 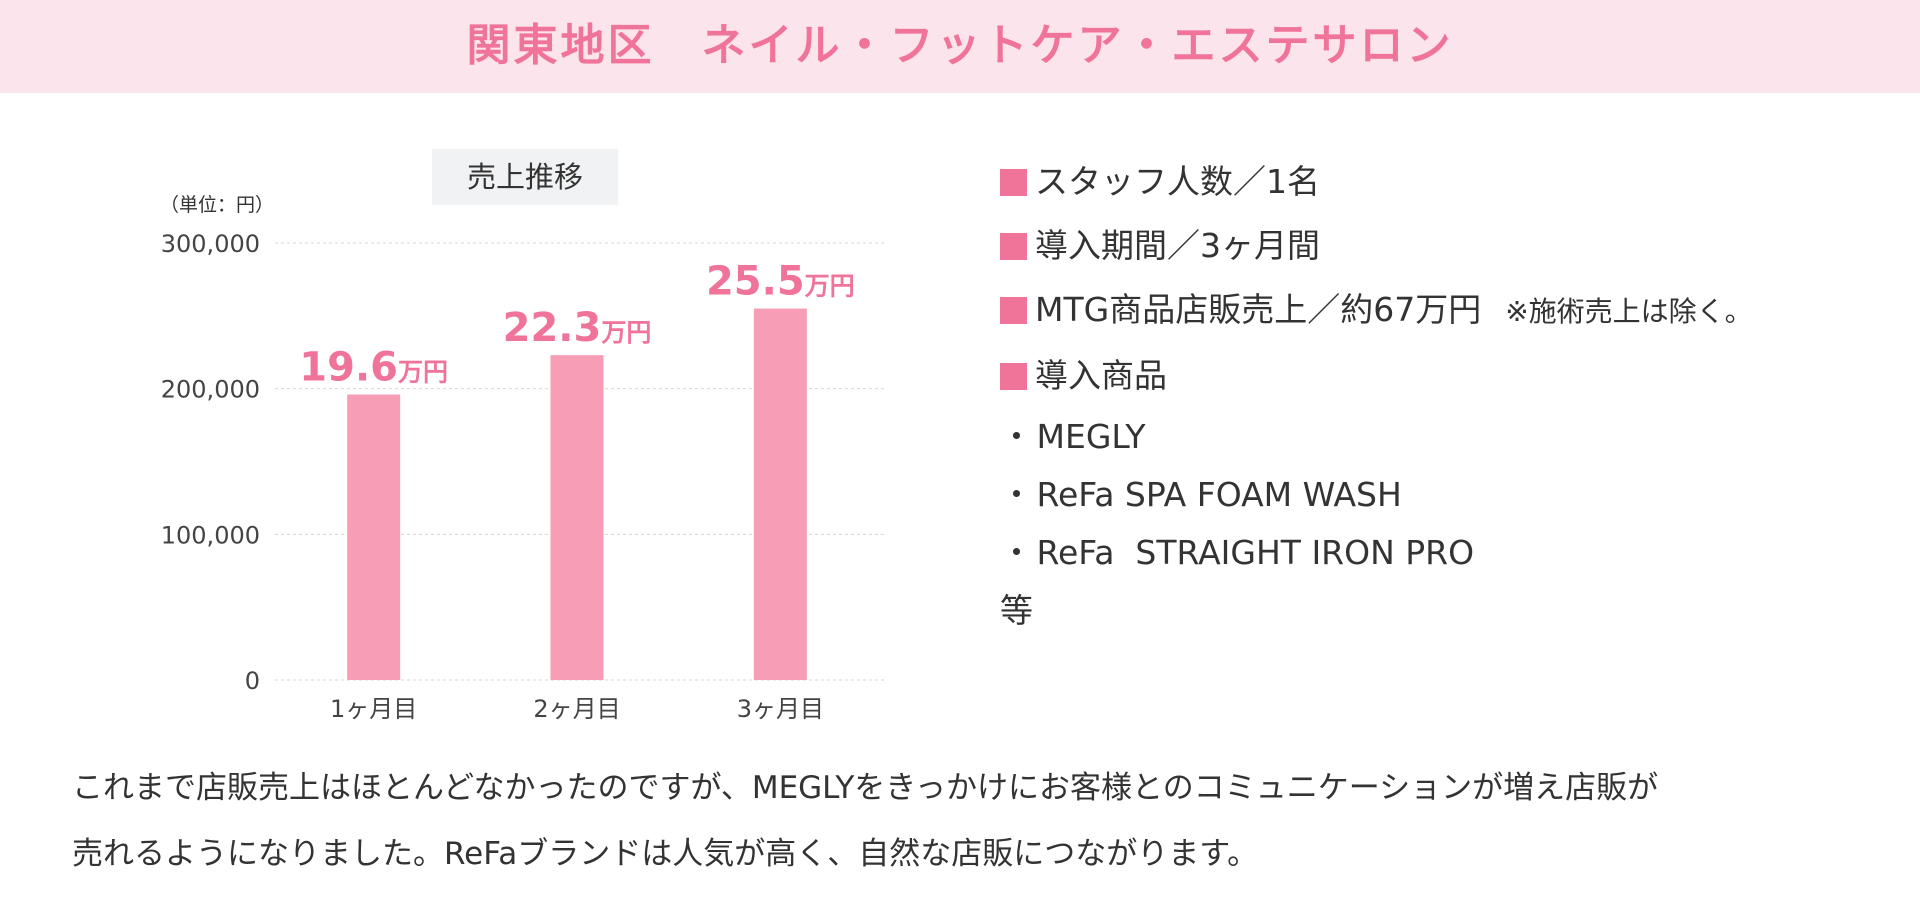 I want to click on data-label: 22.3万円, so click(x=577, y=328).